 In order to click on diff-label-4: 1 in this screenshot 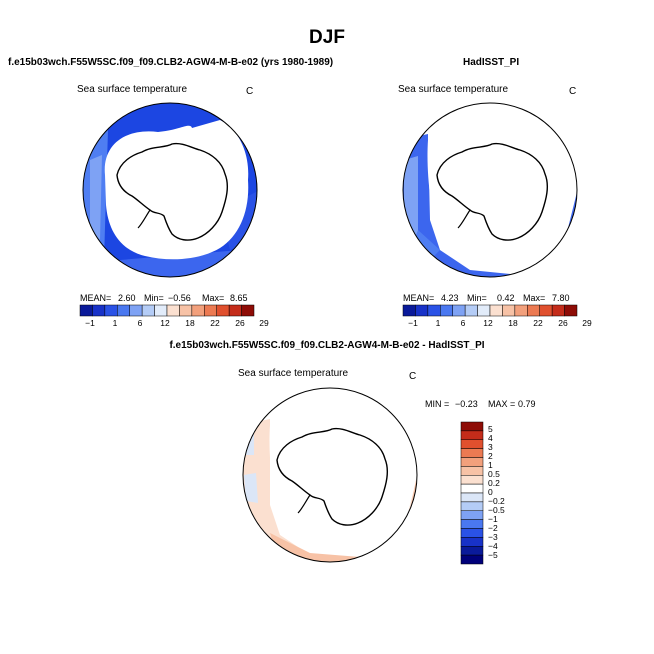, I will do `click(490, 465)`.